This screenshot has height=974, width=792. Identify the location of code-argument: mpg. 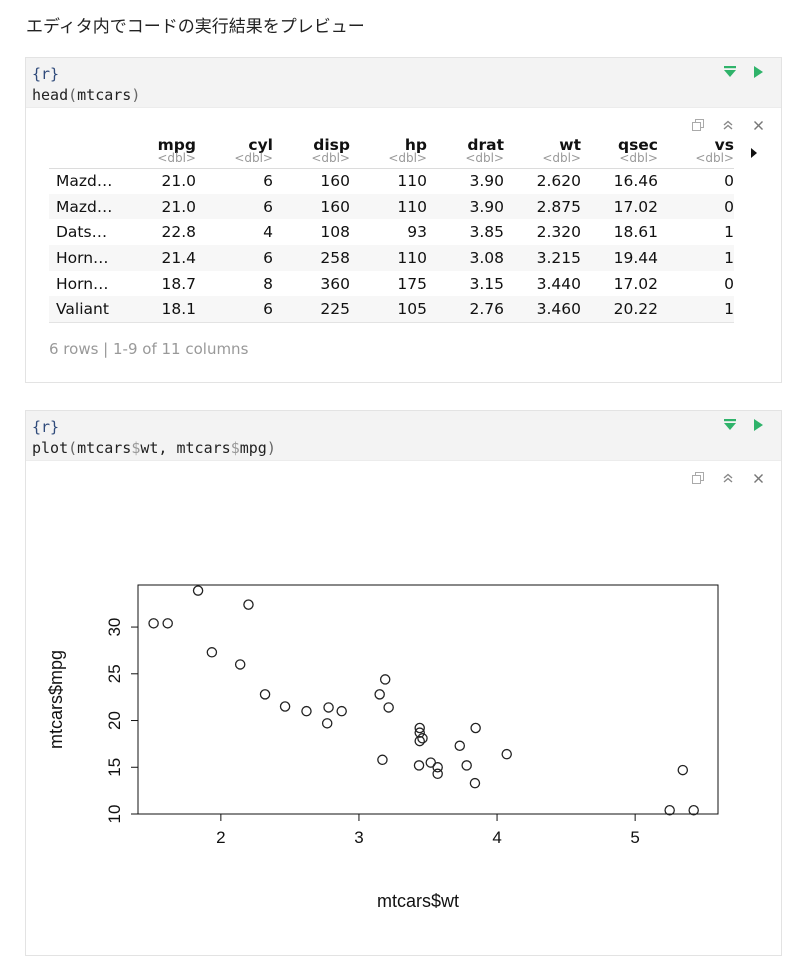
(253, 448).